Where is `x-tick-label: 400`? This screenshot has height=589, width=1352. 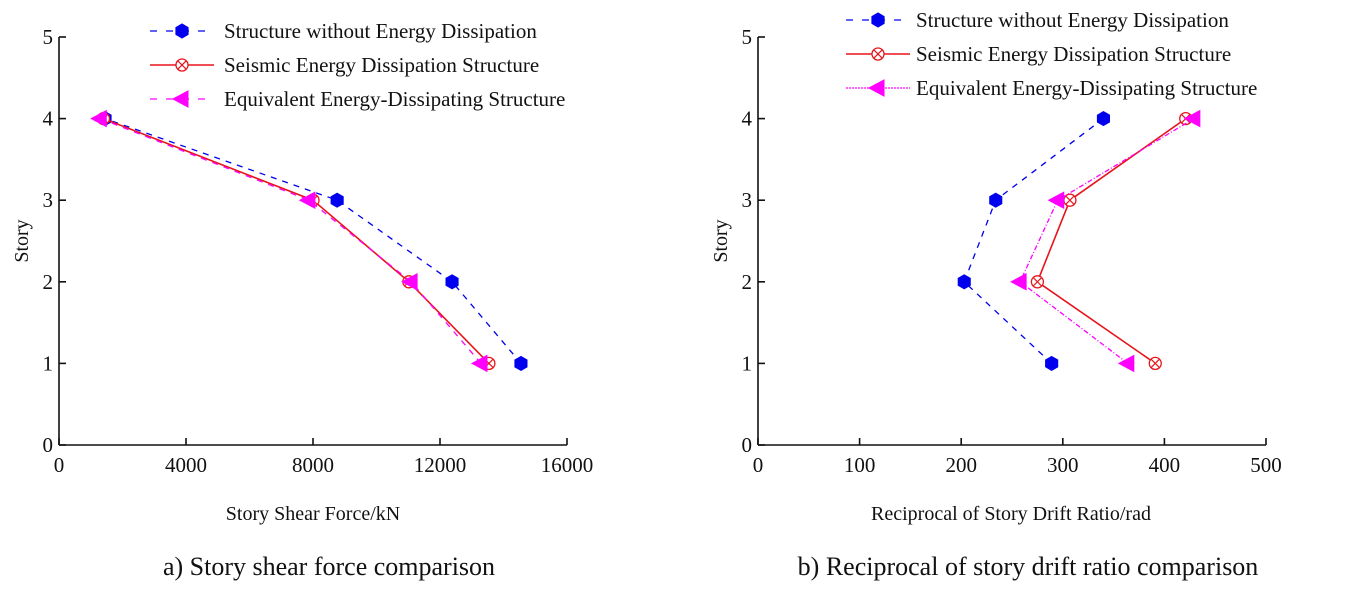
x-tick-label: 400 is located at coordinates (1165, 465).